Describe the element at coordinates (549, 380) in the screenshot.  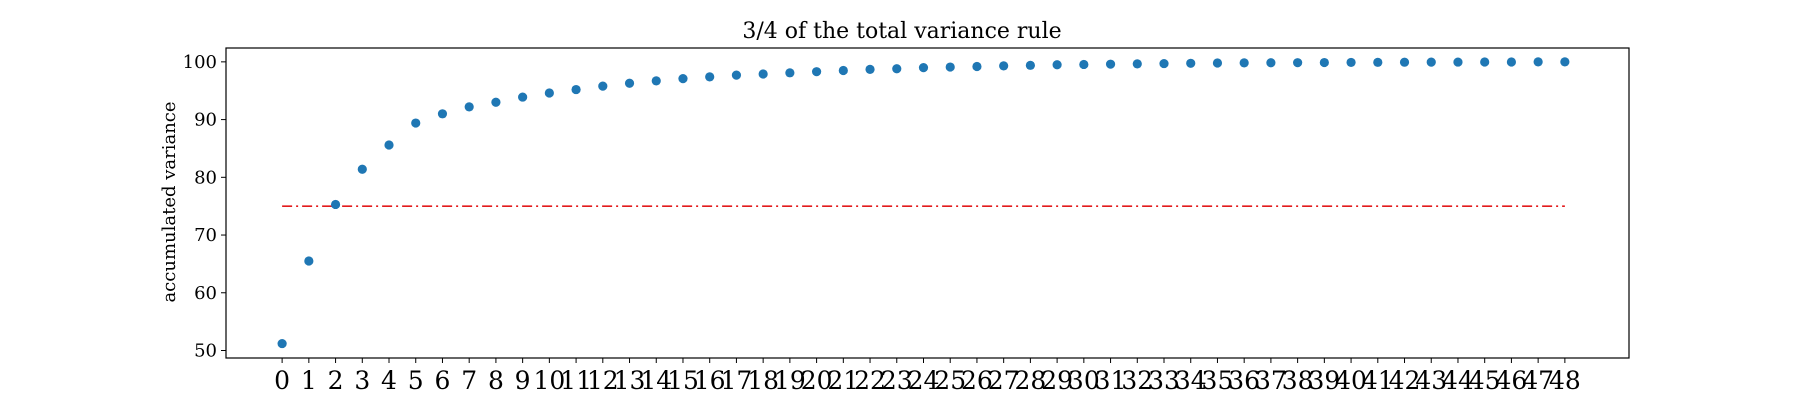
I see `x-tick-label: 10` at that location.